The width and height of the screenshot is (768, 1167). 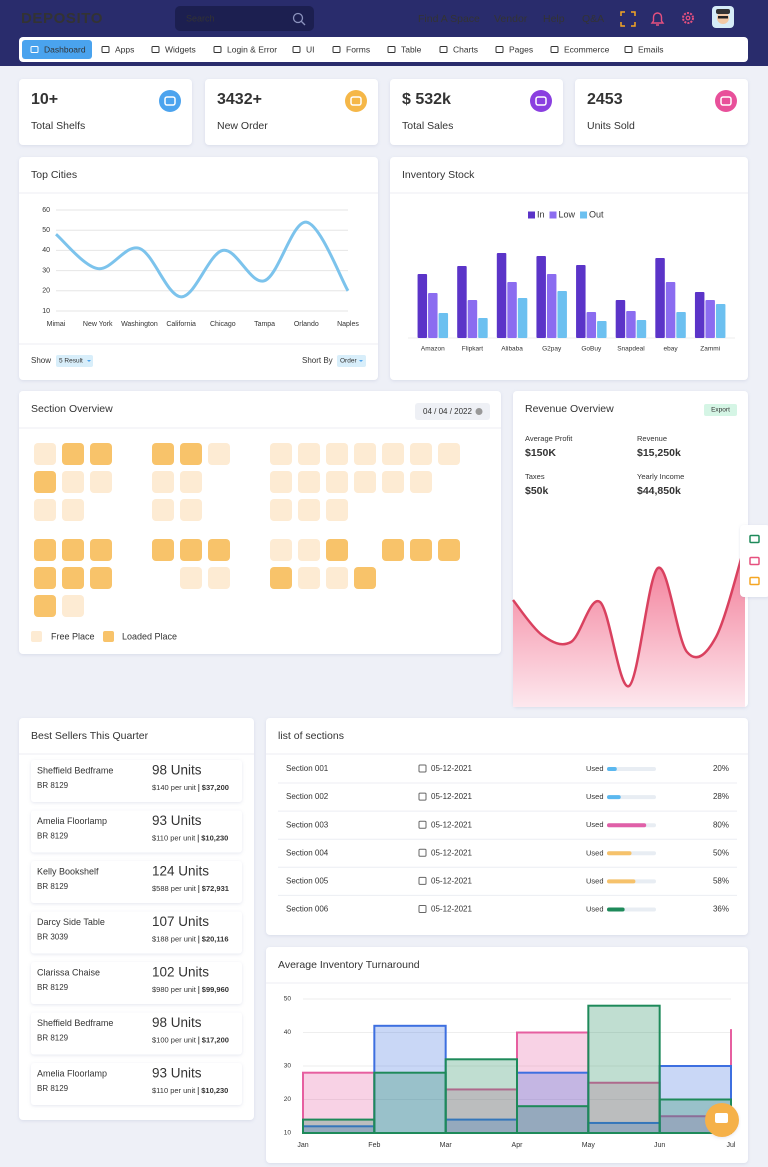 I want to click on seller-code: BR 8129, so click(x=53, y=987).